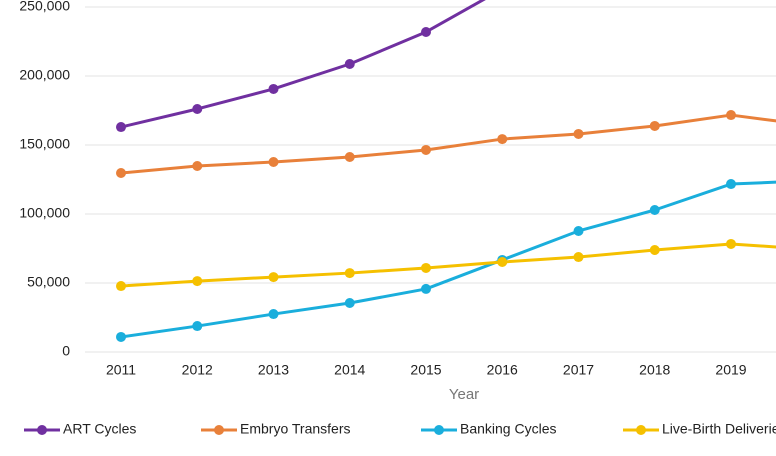 The height and width of the screenshot is (456, 776). What do you see at coordinates (44, 75) in the screenshot?
I see `y-tick-label: 200,000` at bounding box center [44, 75].